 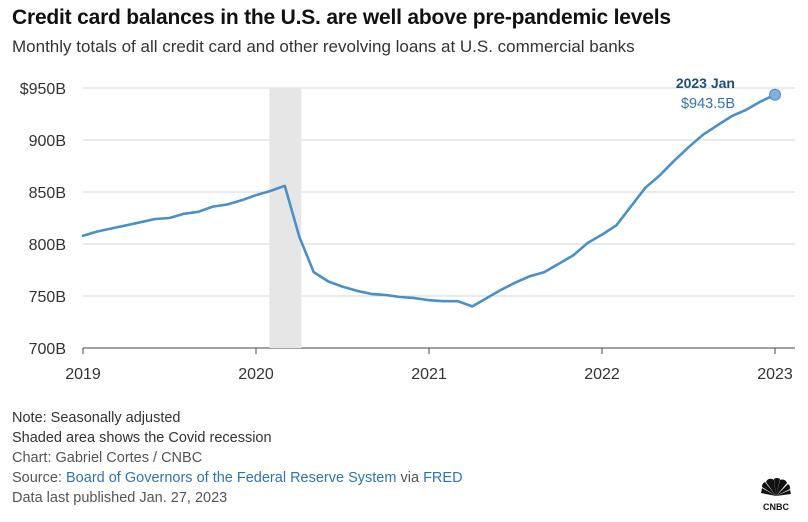 I want to click on logo-text: CNBC, so click(x=776, y=507).